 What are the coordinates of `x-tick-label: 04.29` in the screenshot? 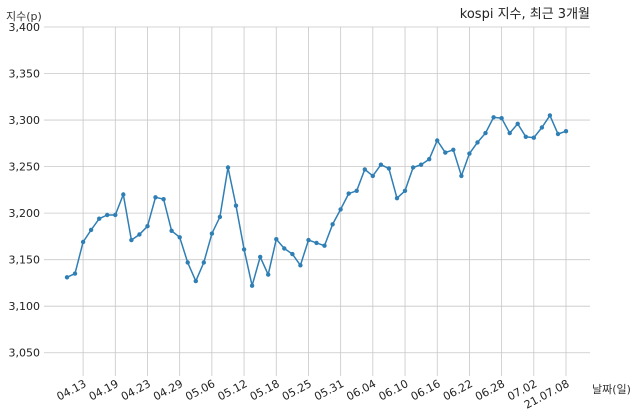 It's located at (168, 390).